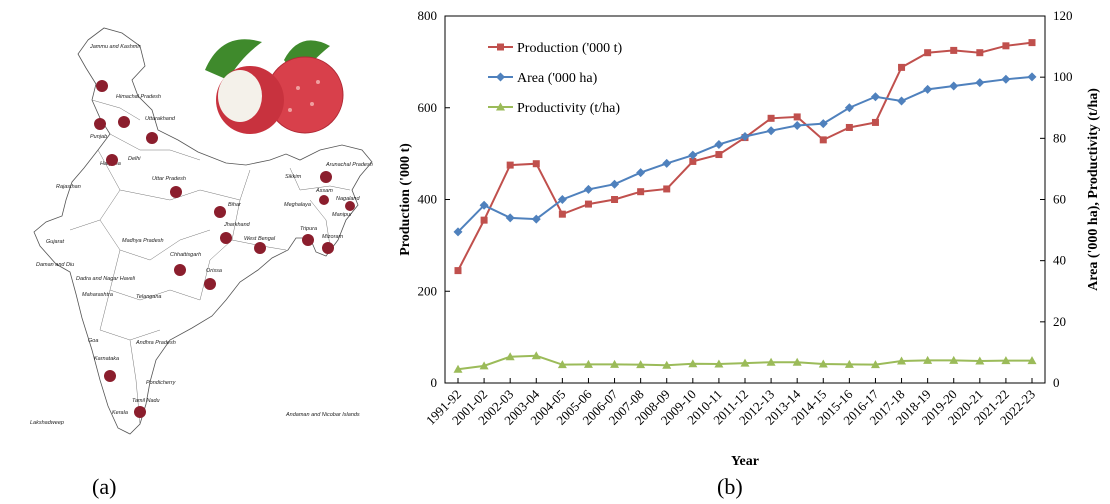 The height and width of the screenshot is (504, 1110). What do you see at coordinates (93, 341) in the screenshot?
I see `state-label: Goa` at bounding box center [93, 341].